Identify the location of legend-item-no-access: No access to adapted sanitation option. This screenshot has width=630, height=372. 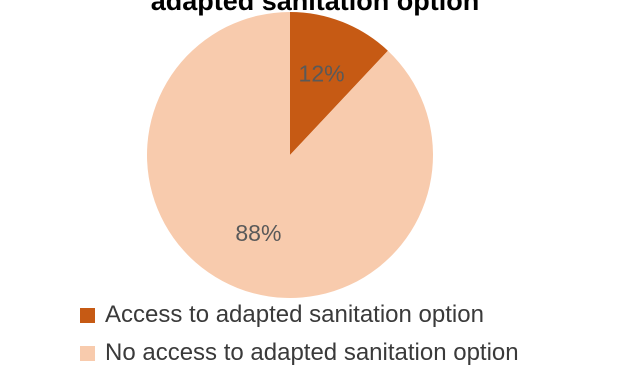
(299, 353).